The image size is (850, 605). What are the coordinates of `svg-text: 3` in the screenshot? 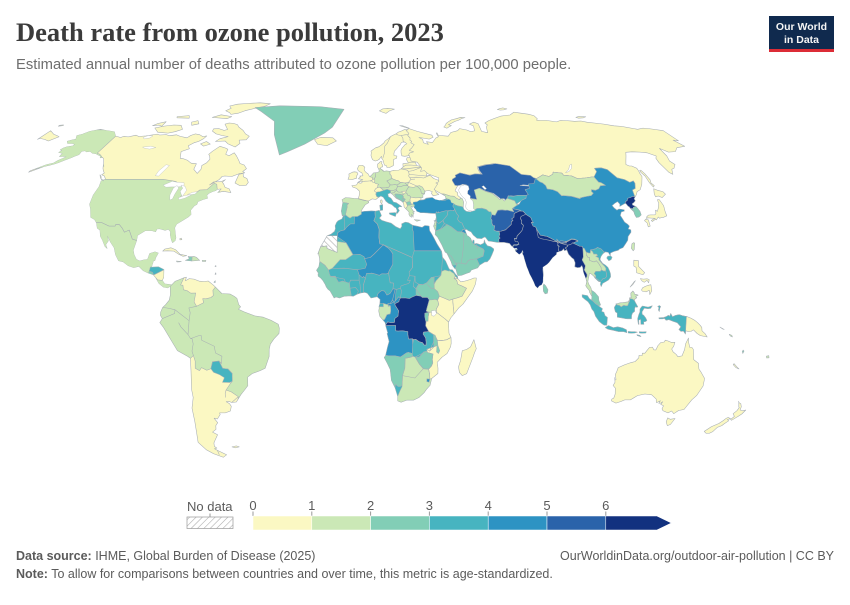 It's located at (429, 505).